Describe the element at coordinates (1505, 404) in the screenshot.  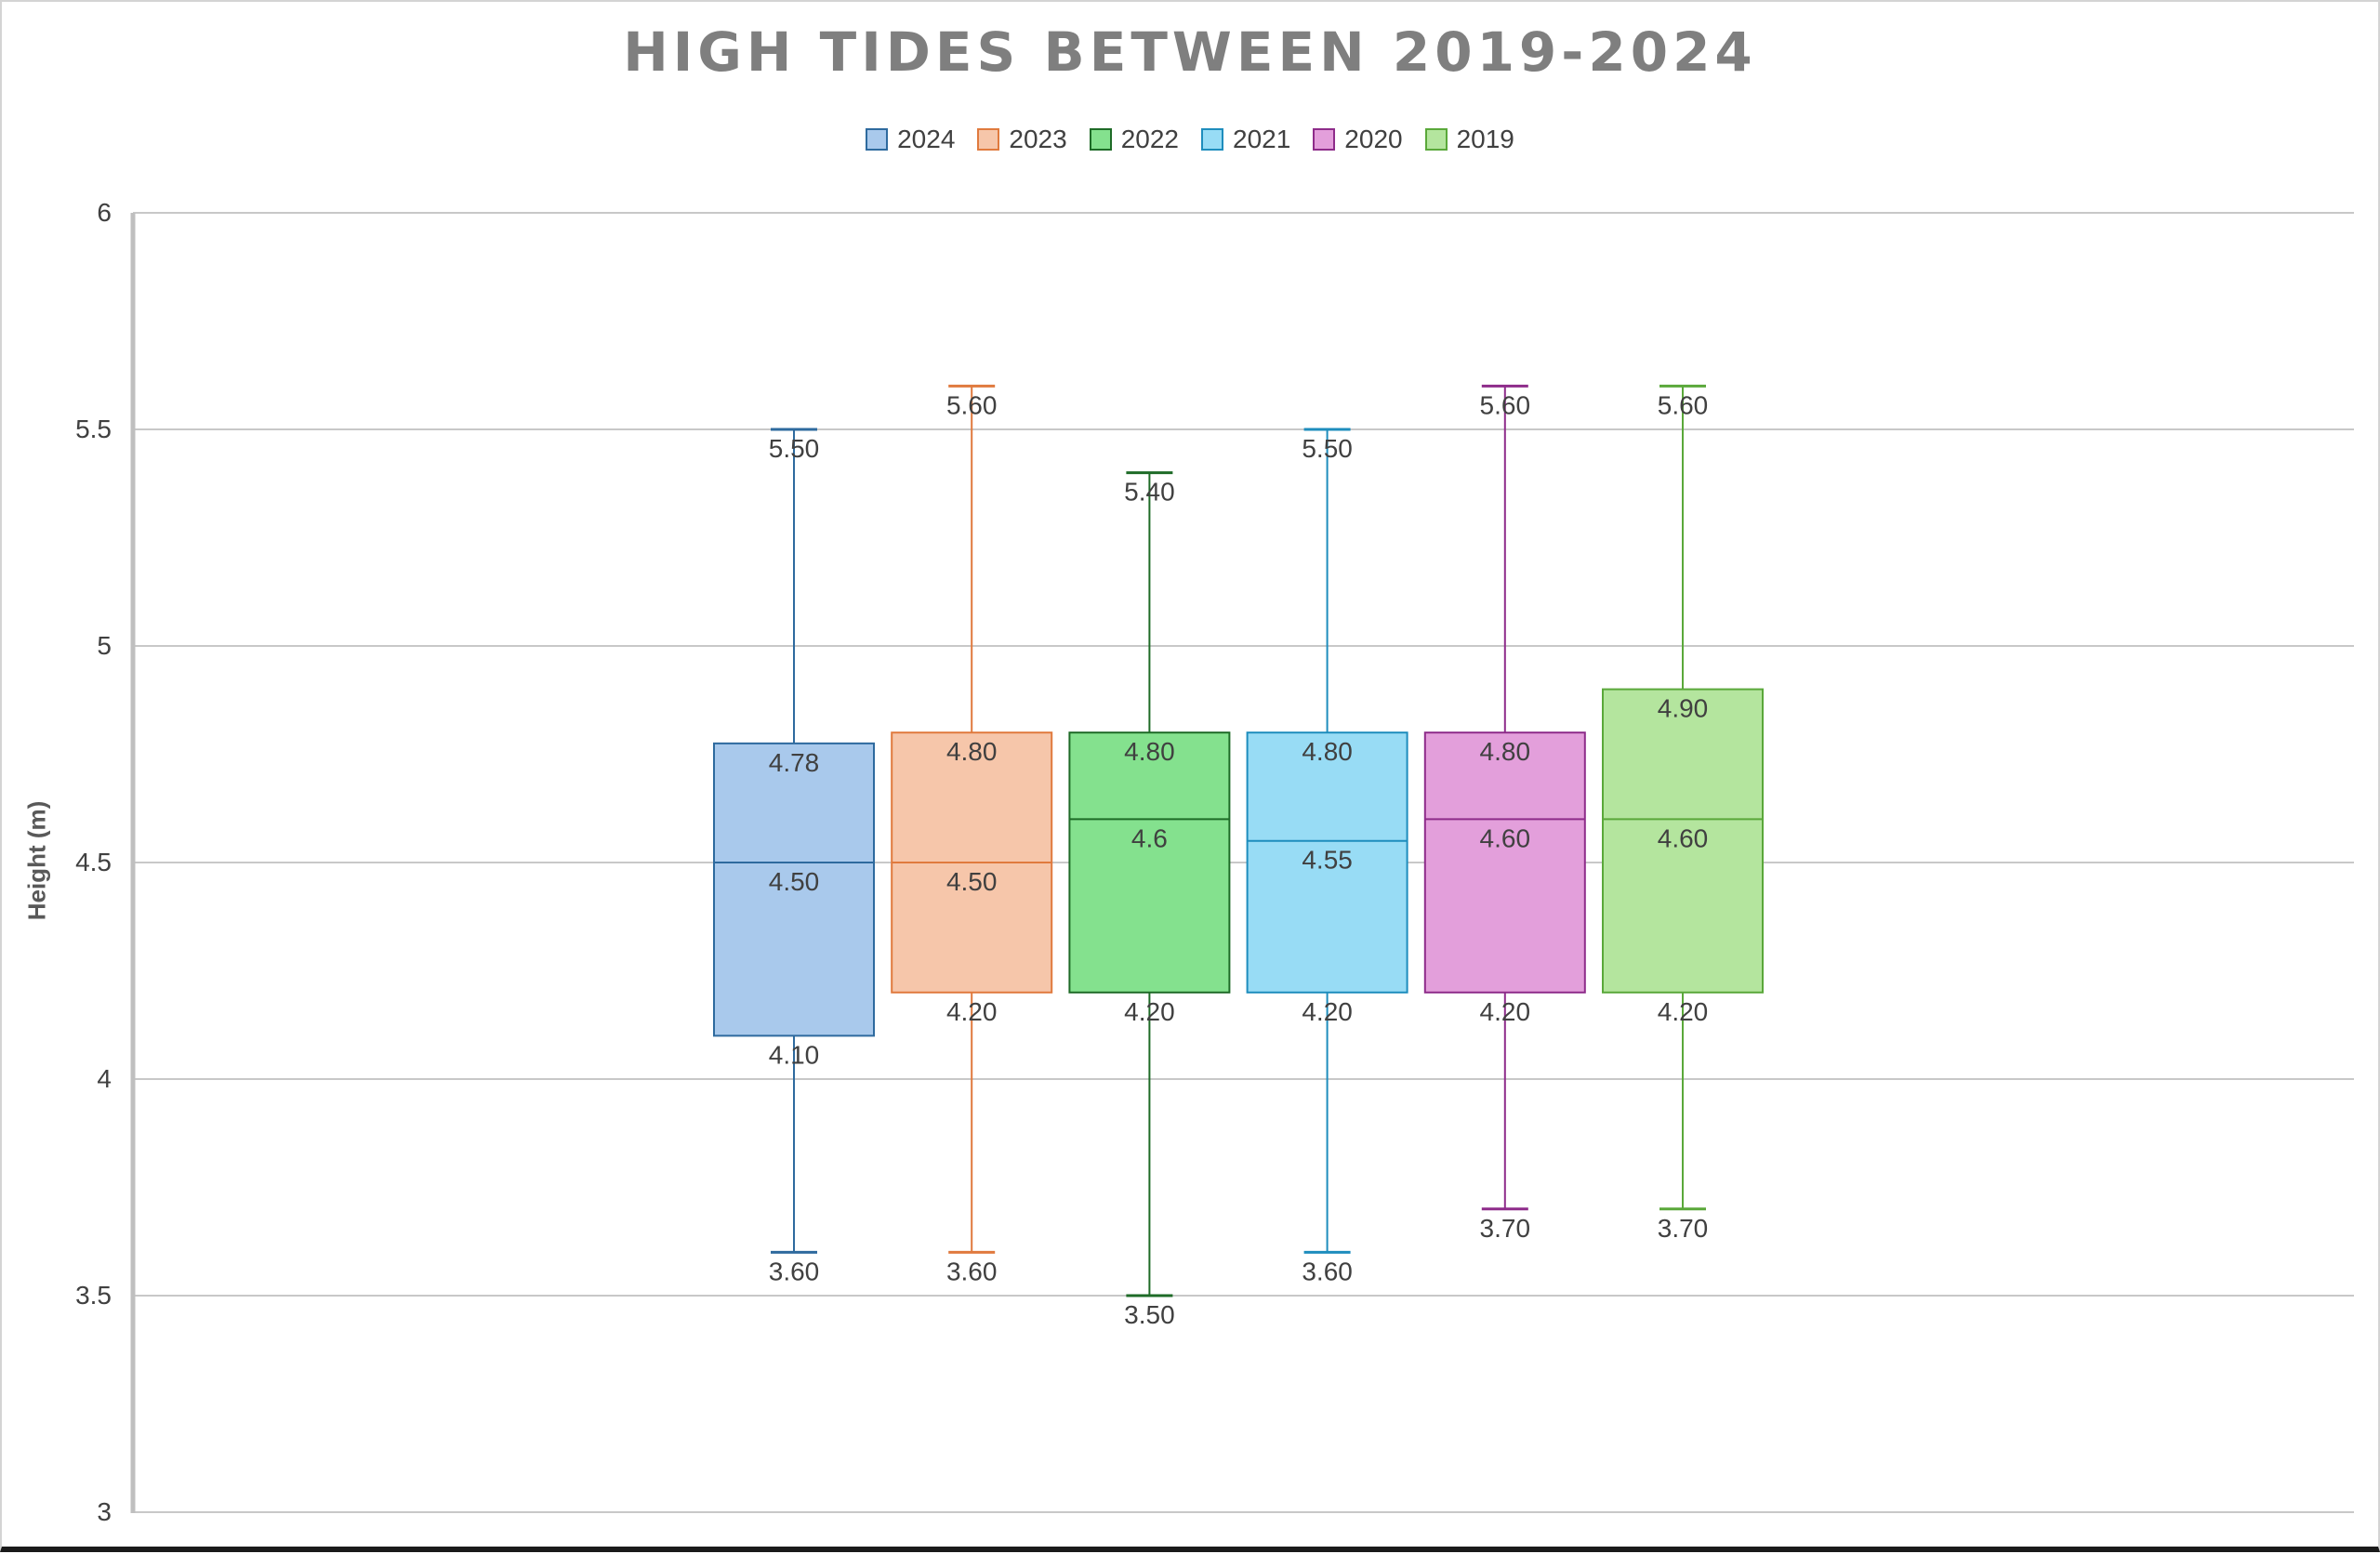
I see `max-label-2020: 5.60` at that location.